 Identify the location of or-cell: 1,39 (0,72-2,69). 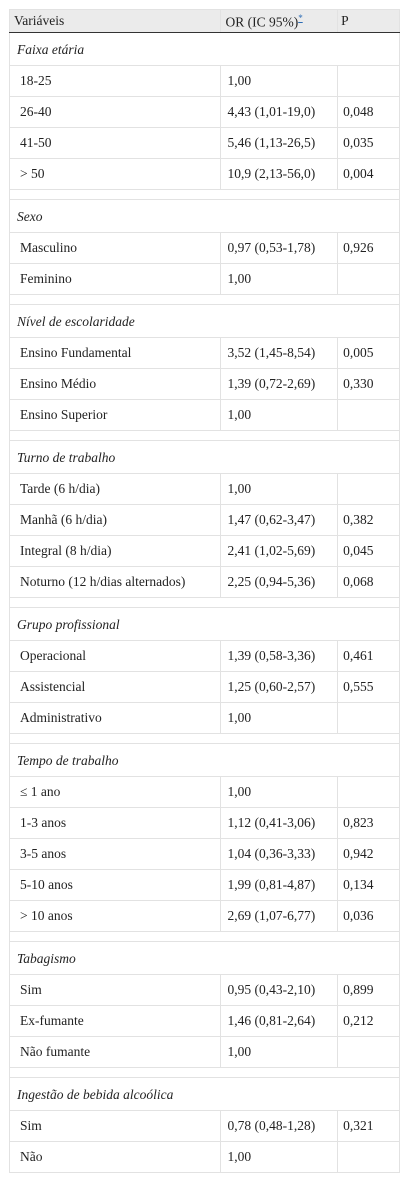
(279, 384).